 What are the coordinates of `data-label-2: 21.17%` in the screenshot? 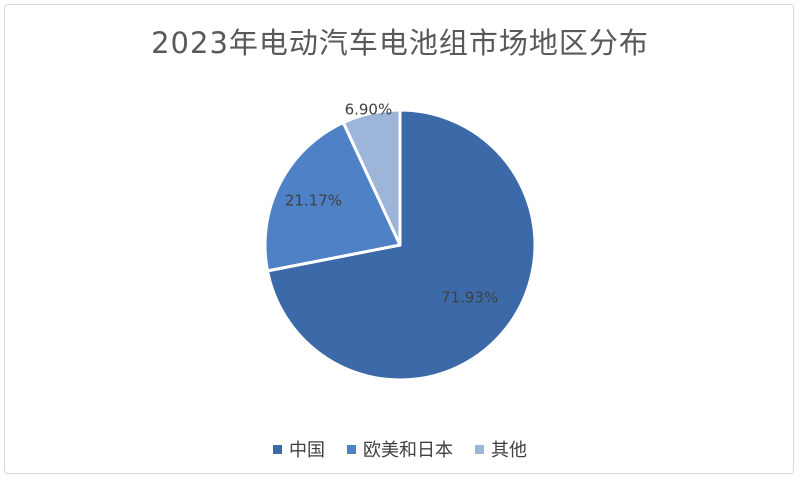 It's located at (313, 200).